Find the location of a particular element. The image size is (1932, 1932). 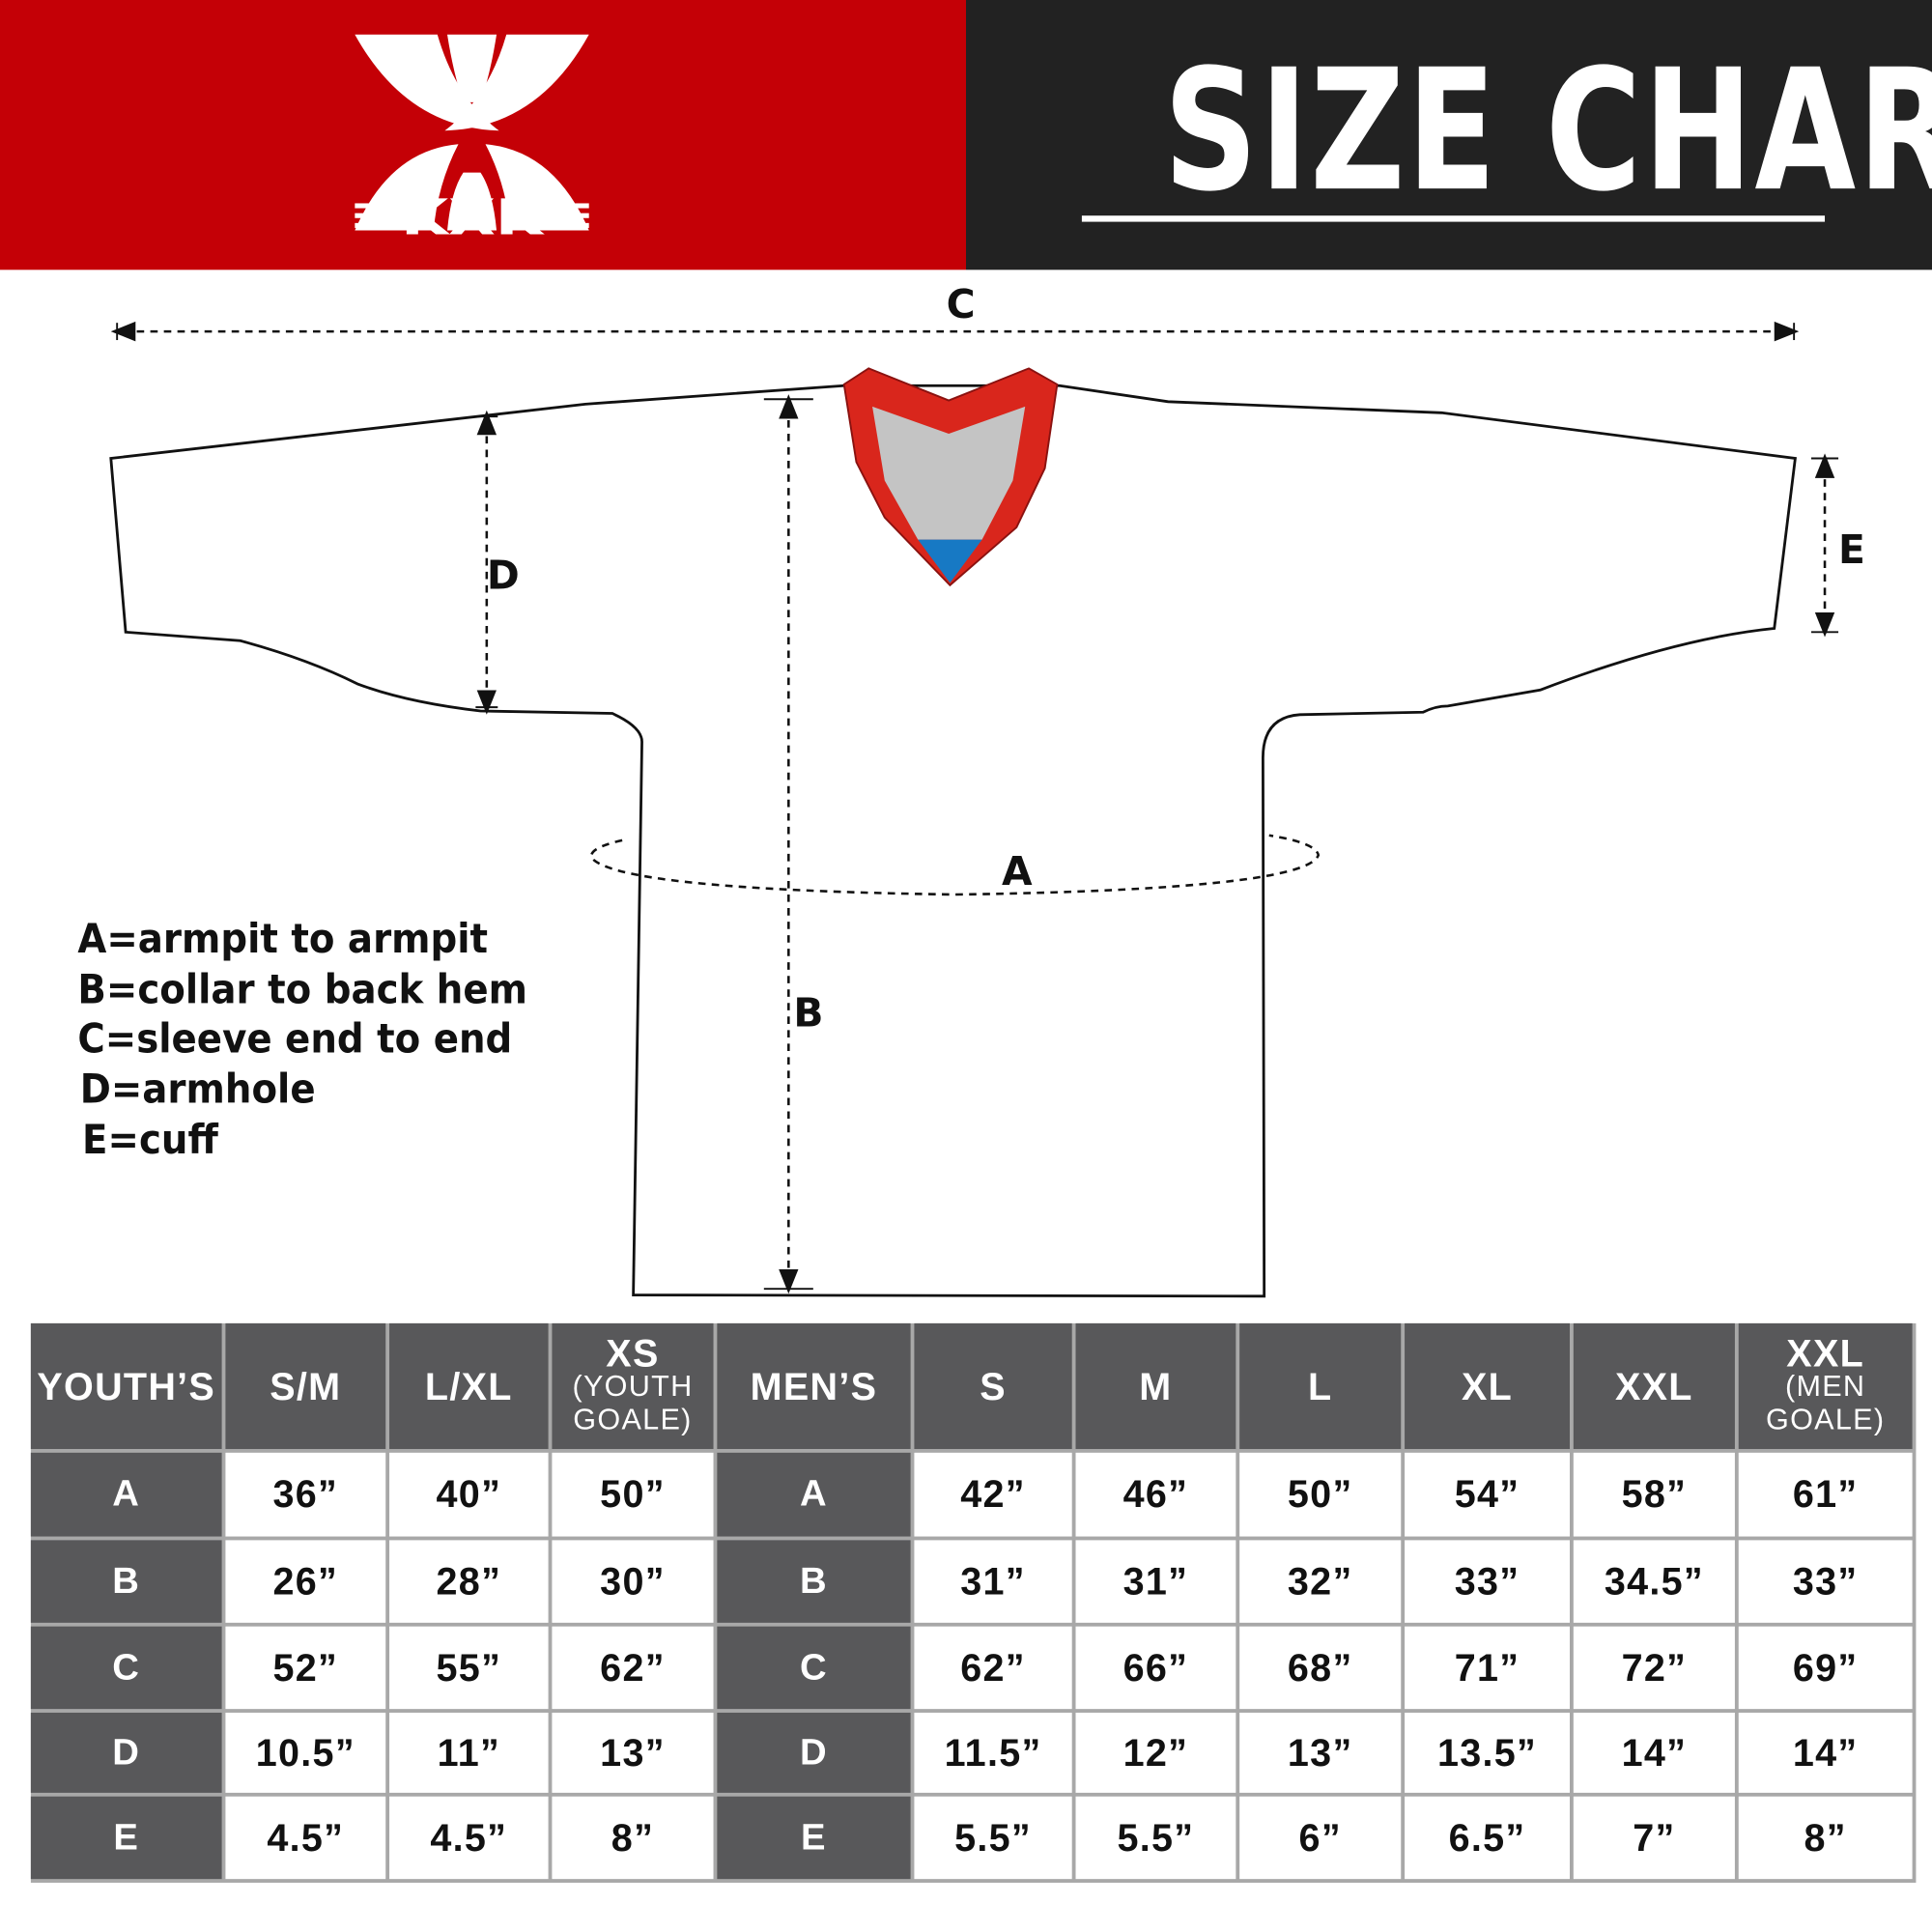

title-underline is located at coordinates (1453, 218).